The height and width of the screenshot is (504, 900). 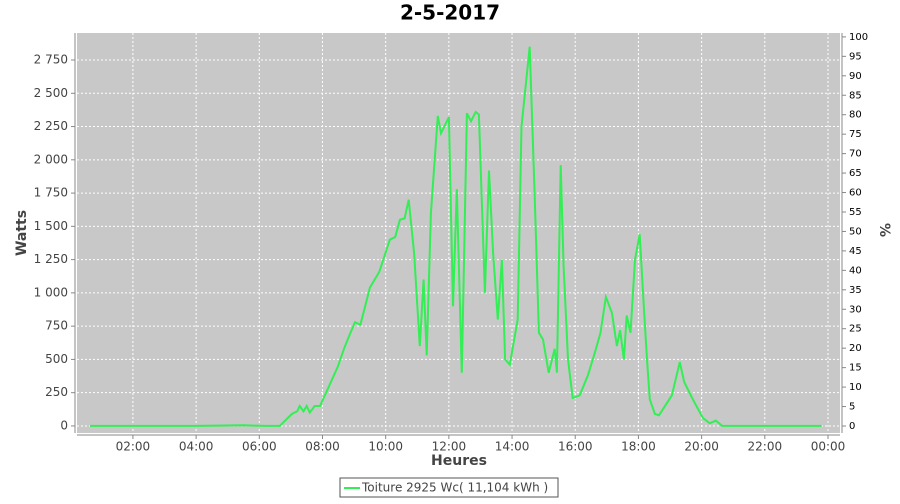 I want to click on chart-title: 2-5-2017, so click(x=450, y=13).